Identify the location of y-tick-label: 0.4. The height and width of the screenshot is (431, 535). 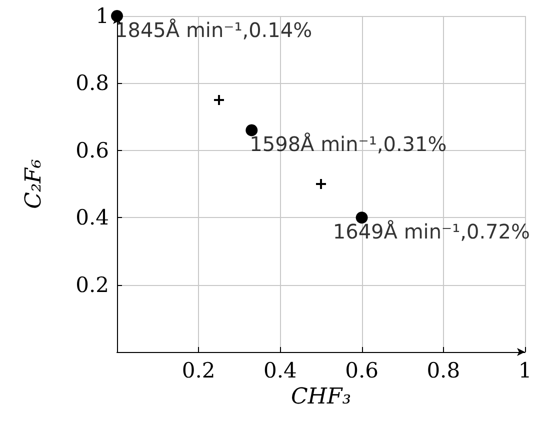
(92, 218).